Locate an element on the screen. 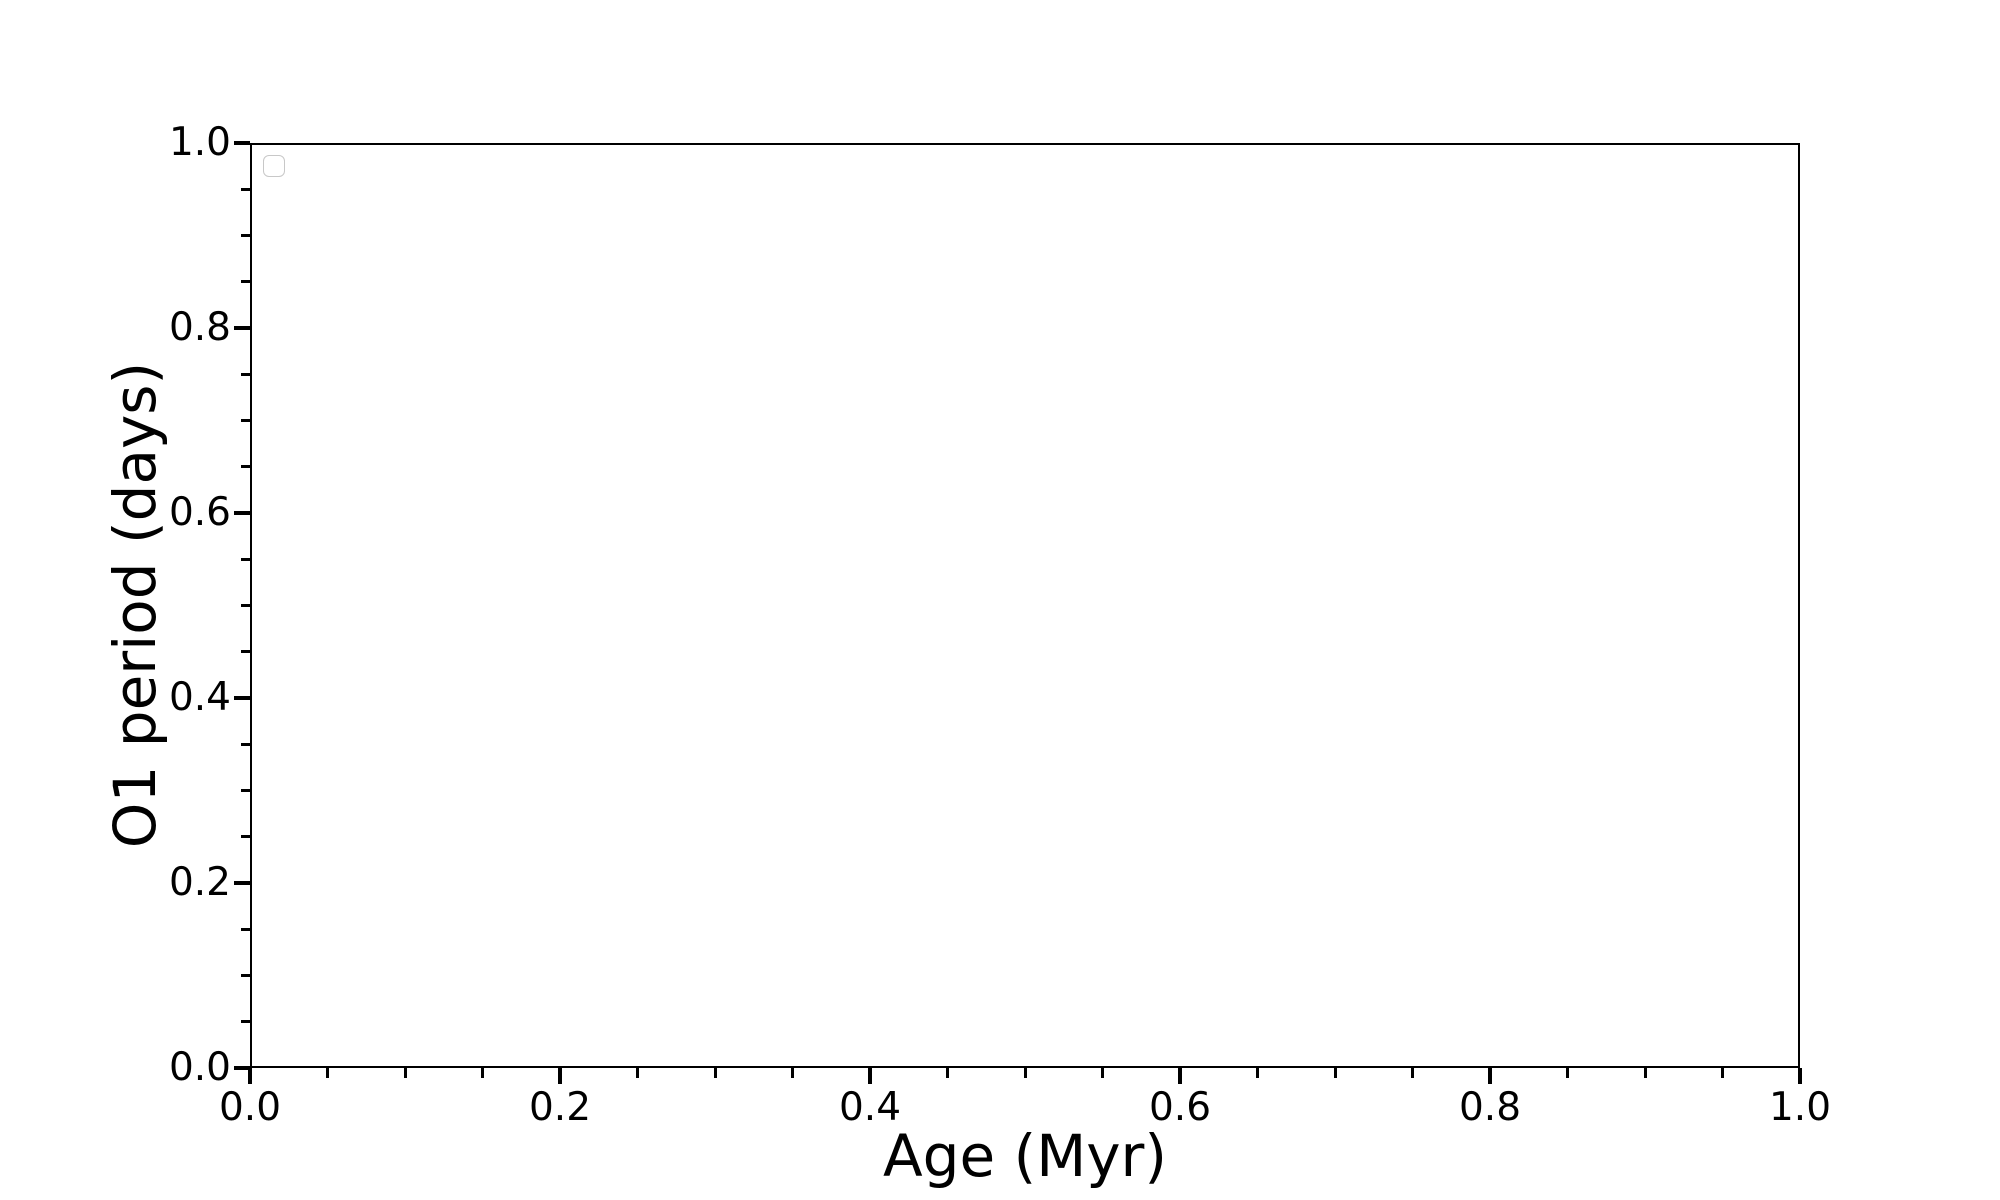  x-tick-label: 0.2 is located at coordinates (560, 1107).